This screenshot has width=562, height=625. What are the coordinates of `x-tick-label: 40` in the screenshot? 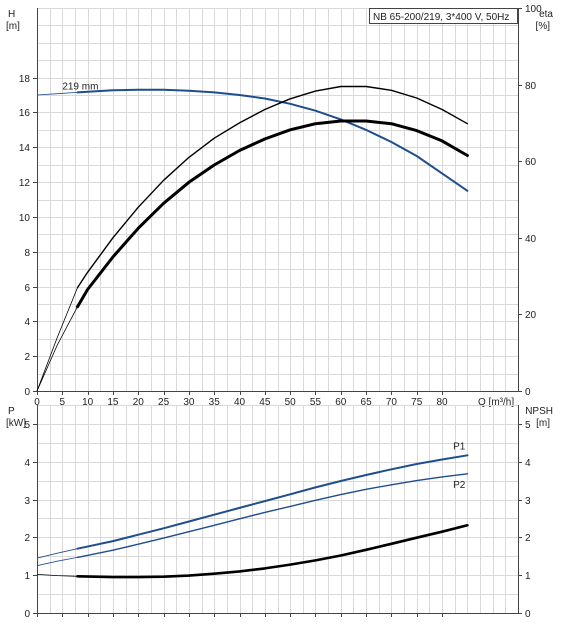 It's located at (240, 402).